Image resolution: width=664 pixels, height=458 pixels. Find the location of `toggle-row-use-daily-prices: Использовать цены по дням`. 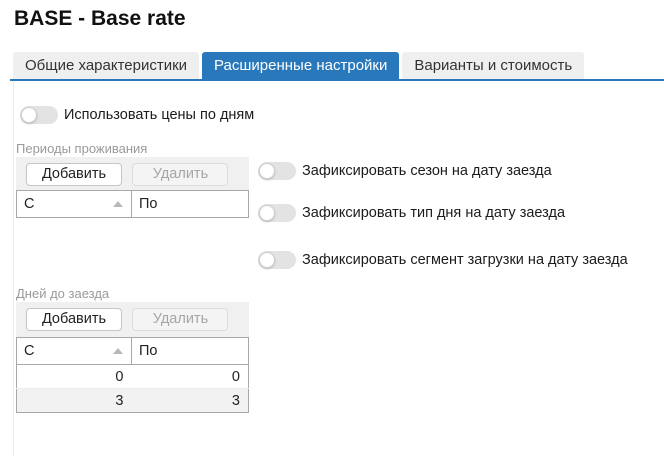

toggle-row-use-daily-prices: Использовать цены по дням is located at coordinates (137, 115).